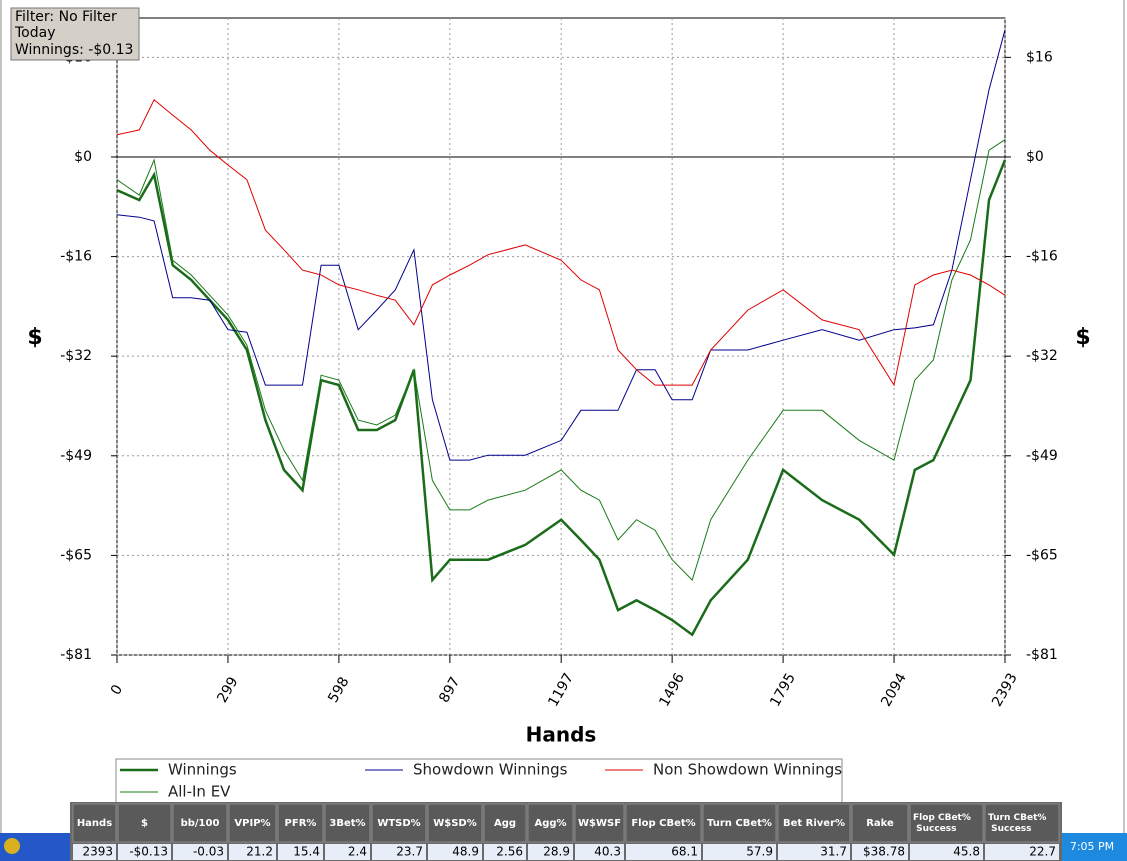  What do you see at coordinates (465, 852) in the screenshot?
I see `value-text: 48.9` at bounding box center [465, 852].